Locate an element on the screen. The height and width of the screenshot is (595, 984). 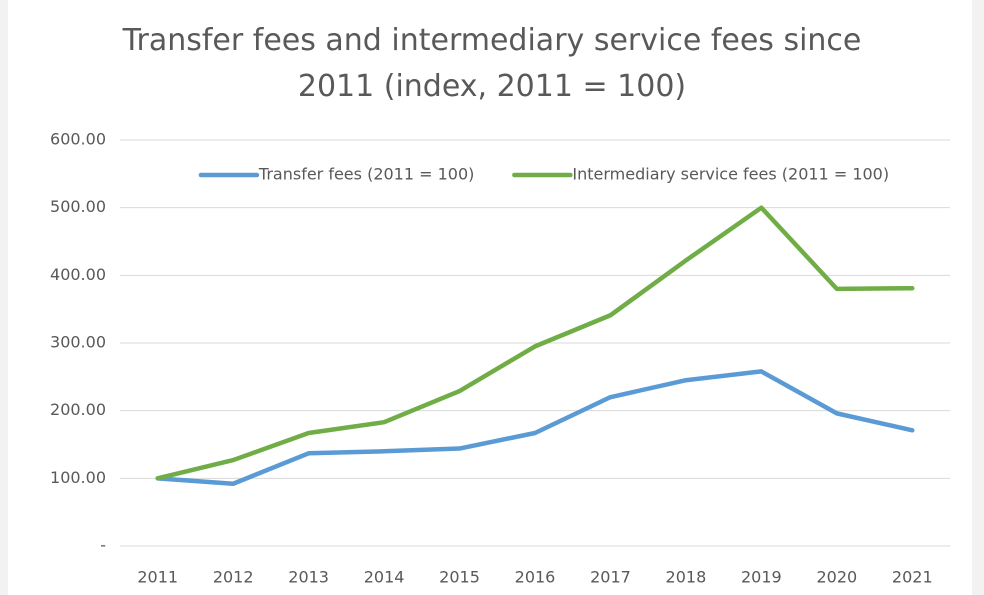
legend-label: Intermediary service fees (2011 = 100) is located at coordinates (730, 174).